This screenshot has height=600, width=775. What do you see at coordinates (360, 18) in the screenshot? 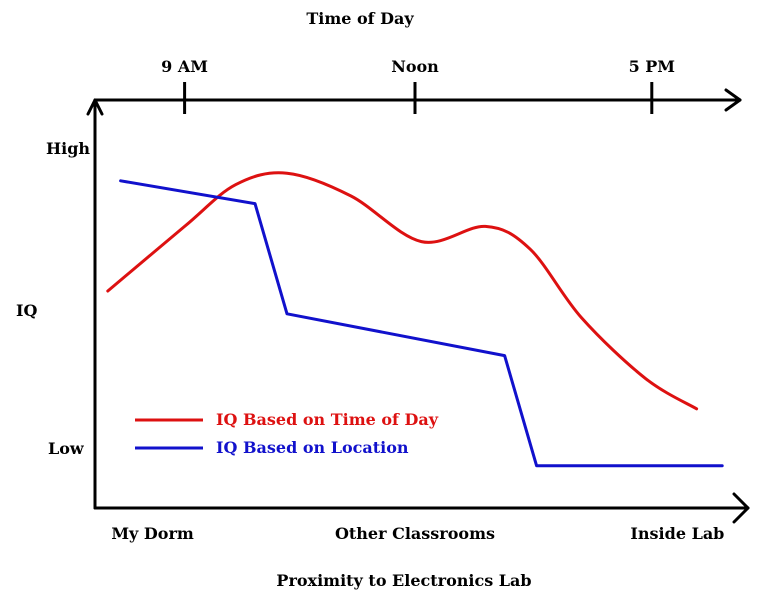
I see `top-axis-title: Time of Day` at bounding box center [360, 18].